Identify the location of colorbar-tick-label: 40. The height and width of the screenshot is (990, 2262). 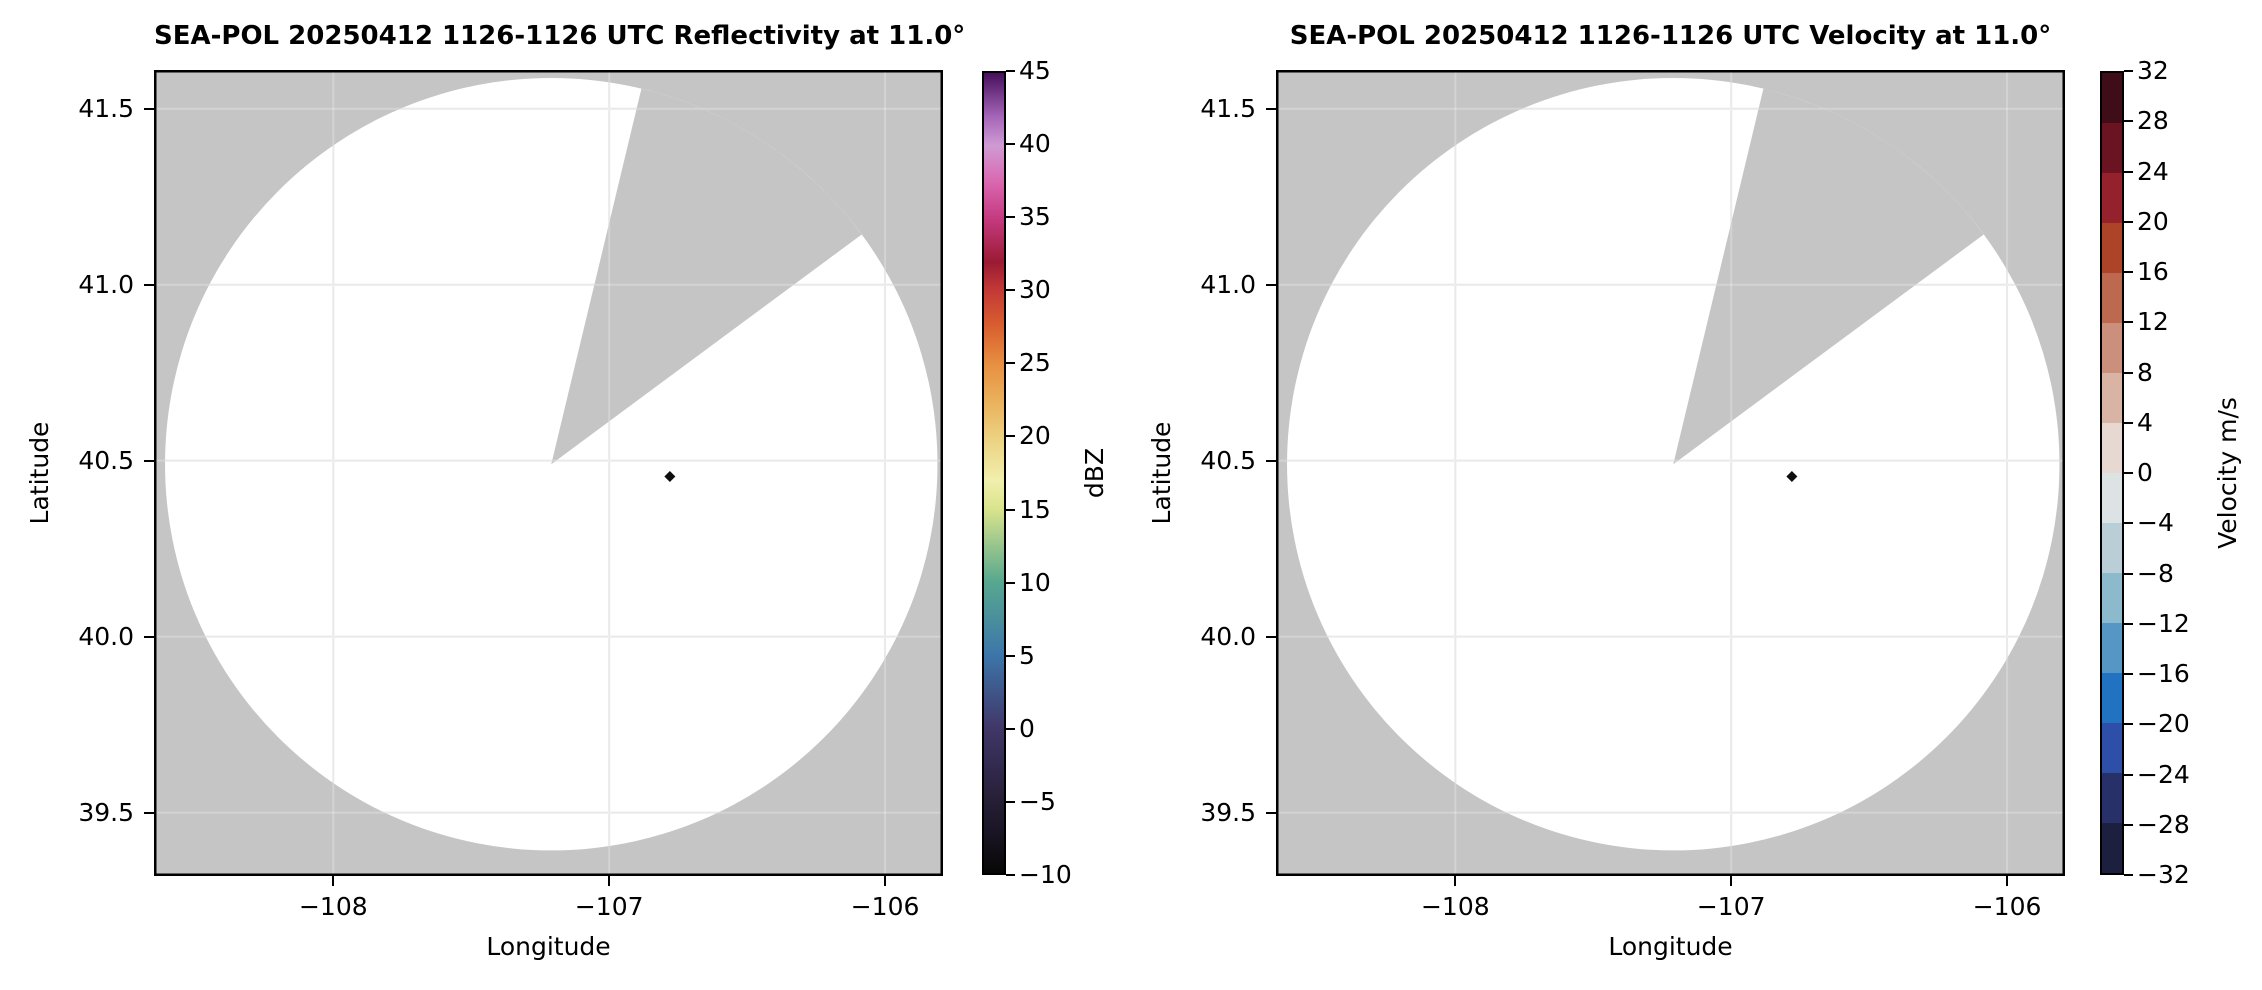
(1035, 144).